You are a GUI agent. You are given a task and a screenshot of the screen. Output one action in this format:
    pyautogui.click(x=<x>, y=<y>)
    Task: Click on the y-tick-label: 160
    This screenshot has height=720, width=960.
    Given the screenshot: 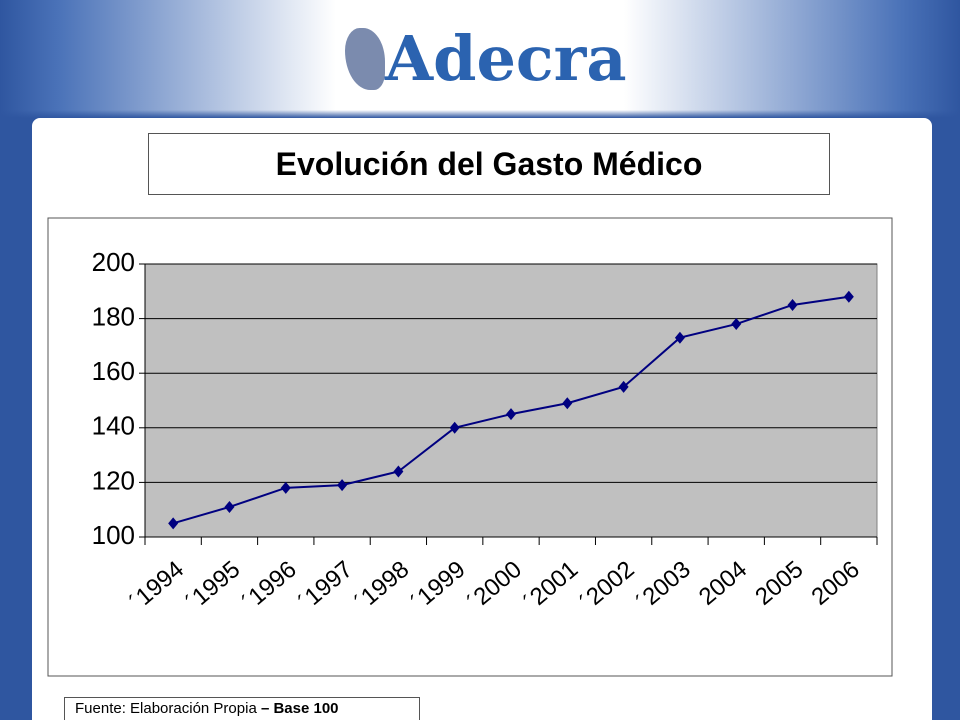 What is the action you would take?
    pyautogui.click(x=113, y=371)
    